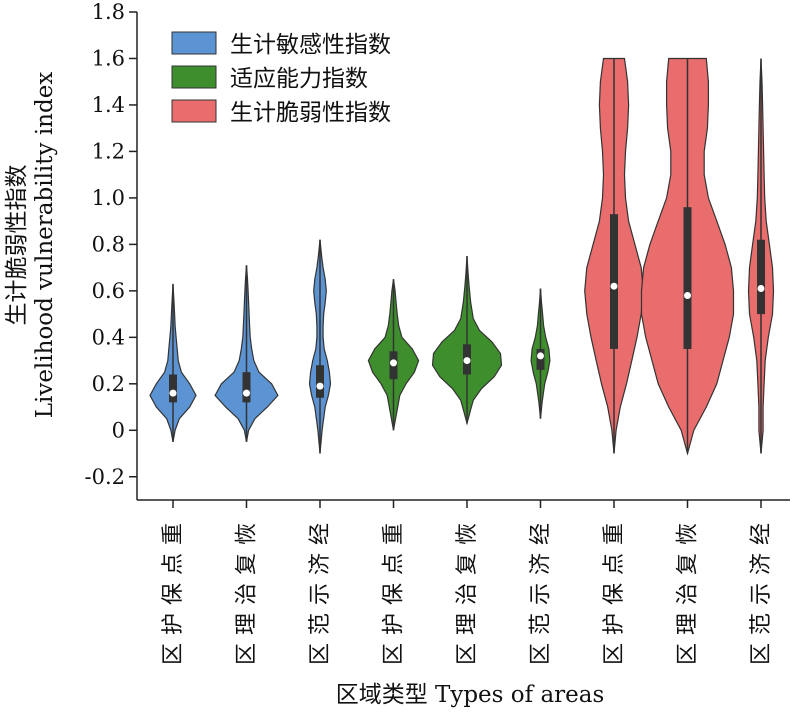 The width and height of the screenshot is (800, 715). I want to click on y-axis-title-en: Livelihood vulnerability index, so click(45, 245).